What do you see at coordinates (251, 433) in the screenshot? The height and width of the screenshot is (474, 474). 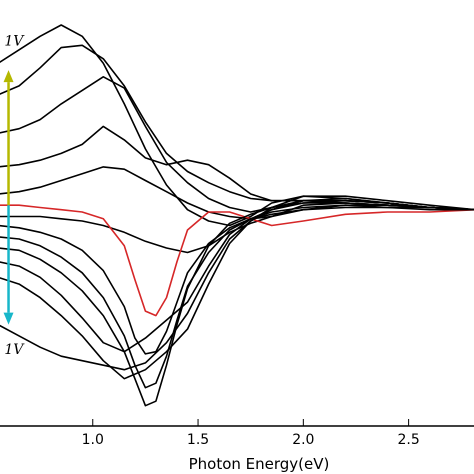 I see `x-axis-ticks: 1.0 1.5 2.0 2.5` at bounding box center [251, 433].